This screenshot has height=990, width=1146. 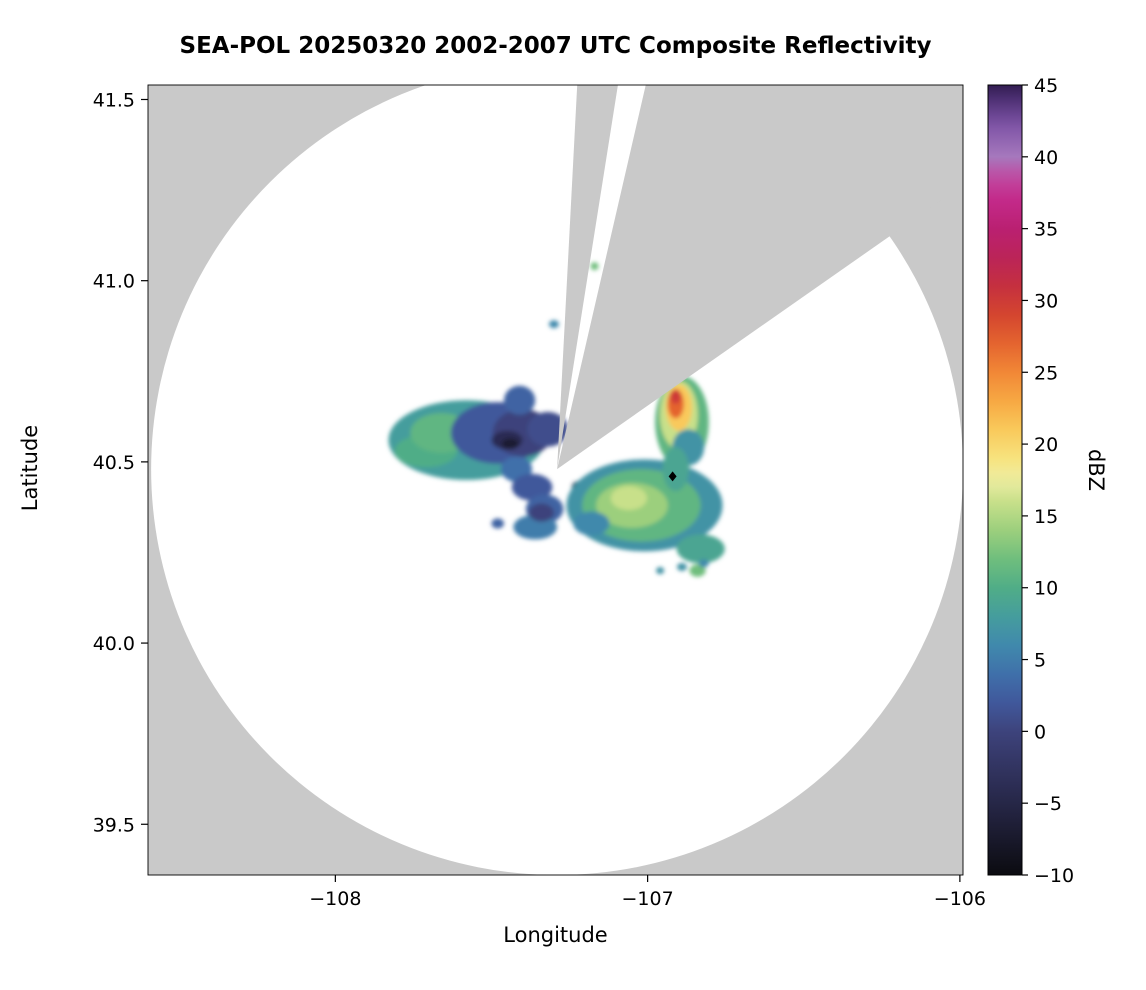 I want to click on colorbar-gradient, so click(x=1005, y=480).